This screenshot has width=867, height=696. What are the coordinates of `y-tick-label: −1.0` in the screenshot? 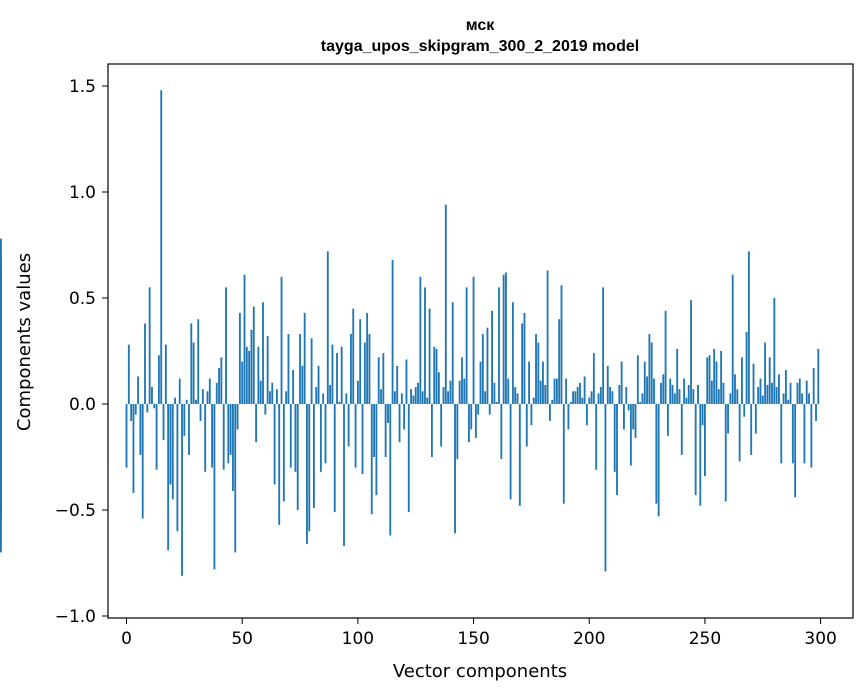 It's located at (75, 617).